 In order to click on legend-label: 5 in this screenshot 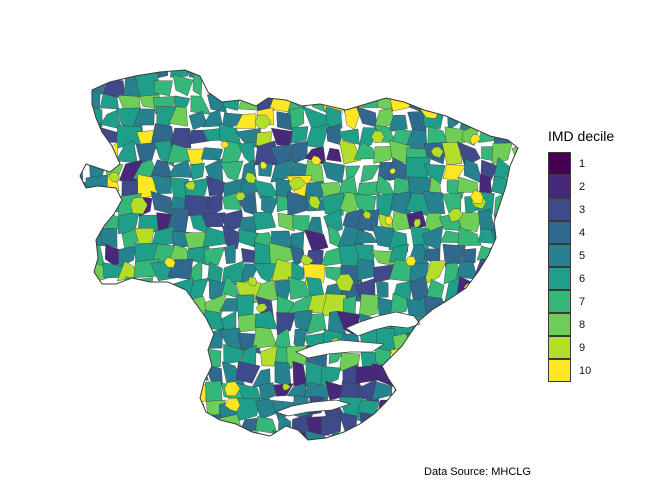, I will do `click(582, 255)`.